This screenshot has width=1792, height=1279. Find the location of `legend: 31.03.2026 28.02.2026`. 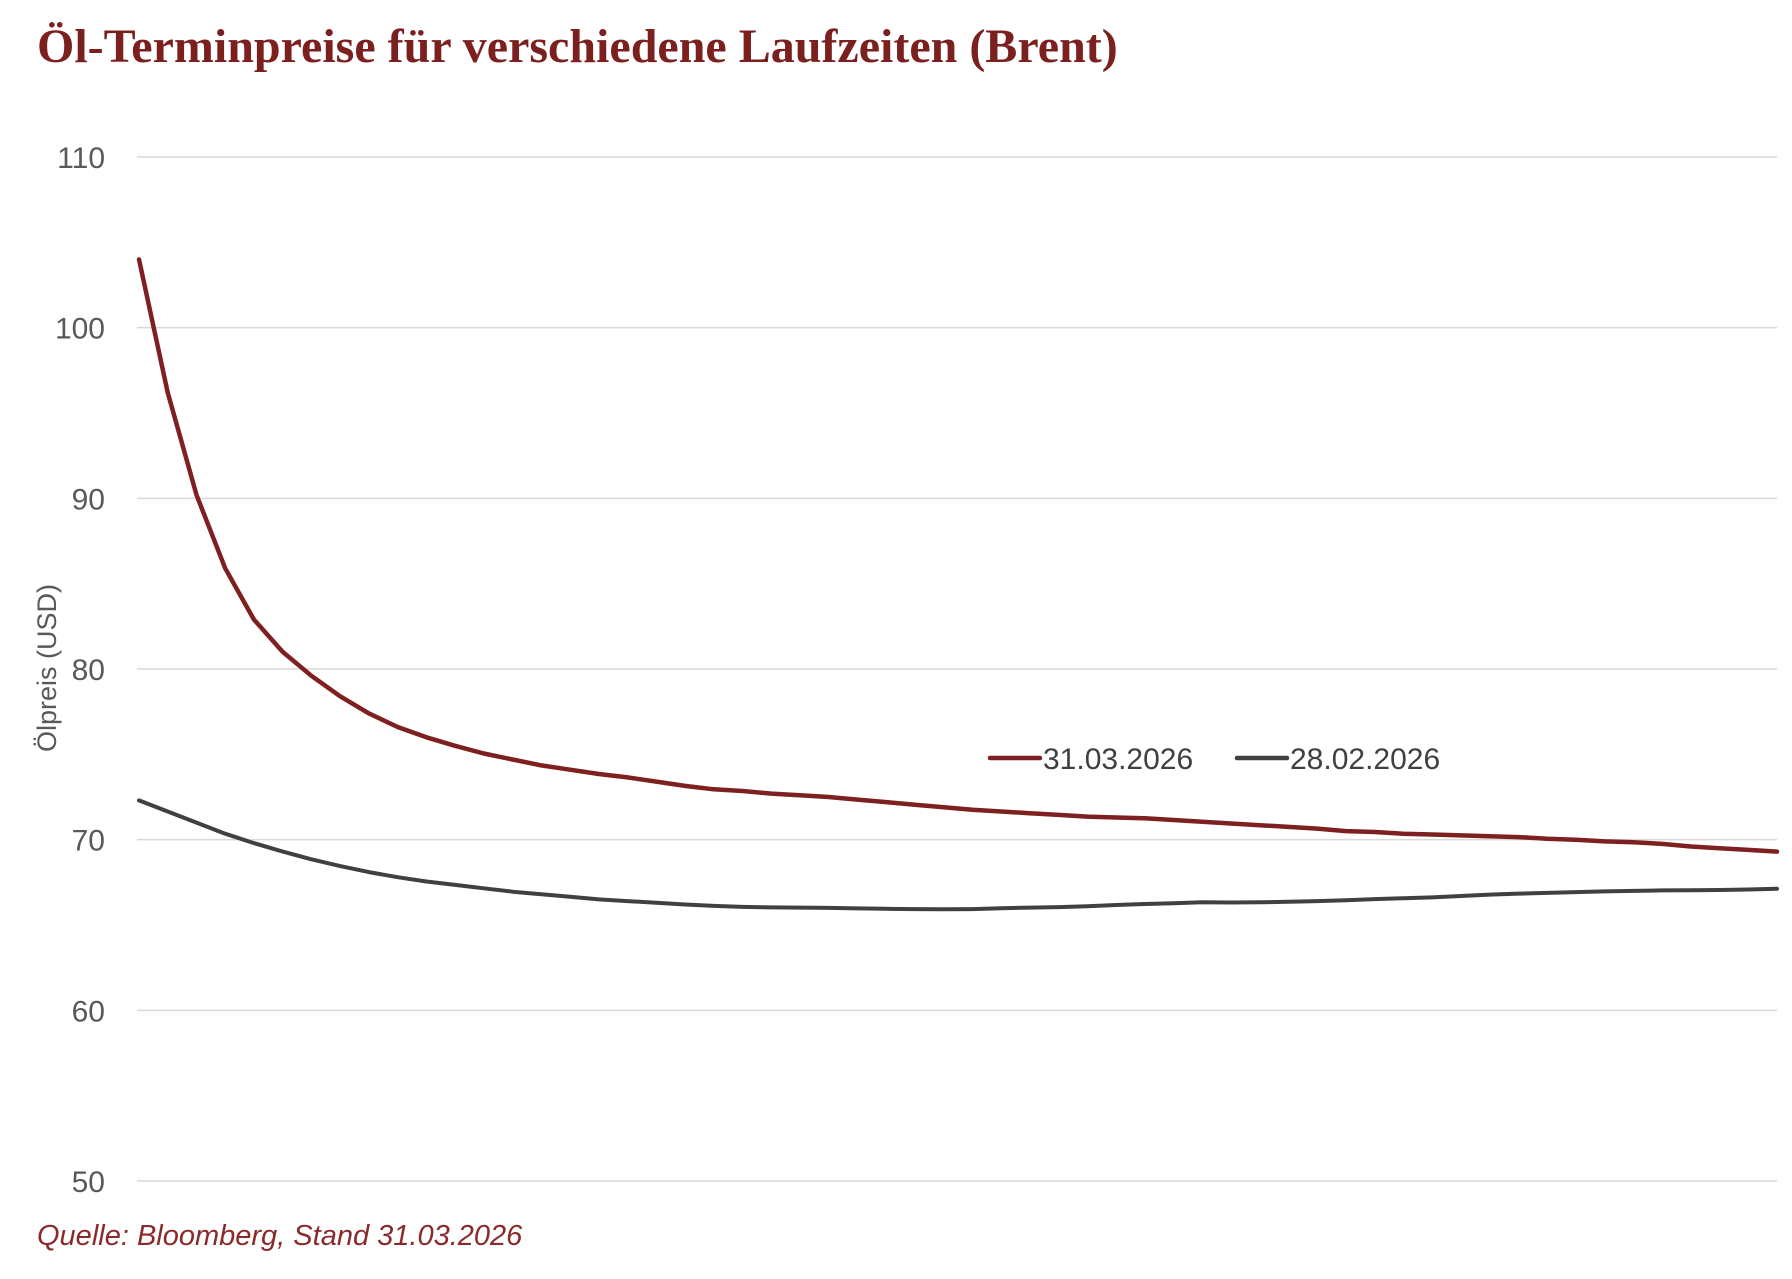

legend: 31.03.2026 28.02.2026 is located at coordinates (1213, 759).